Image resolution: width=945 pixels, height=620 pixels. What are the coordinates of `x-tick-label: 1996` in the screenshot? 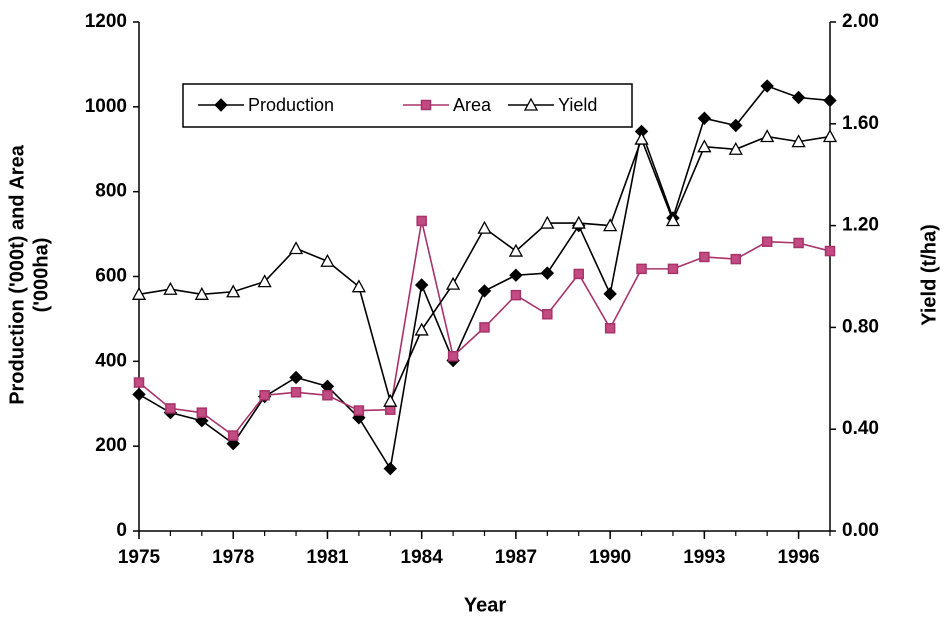 It's located at (798, 557).